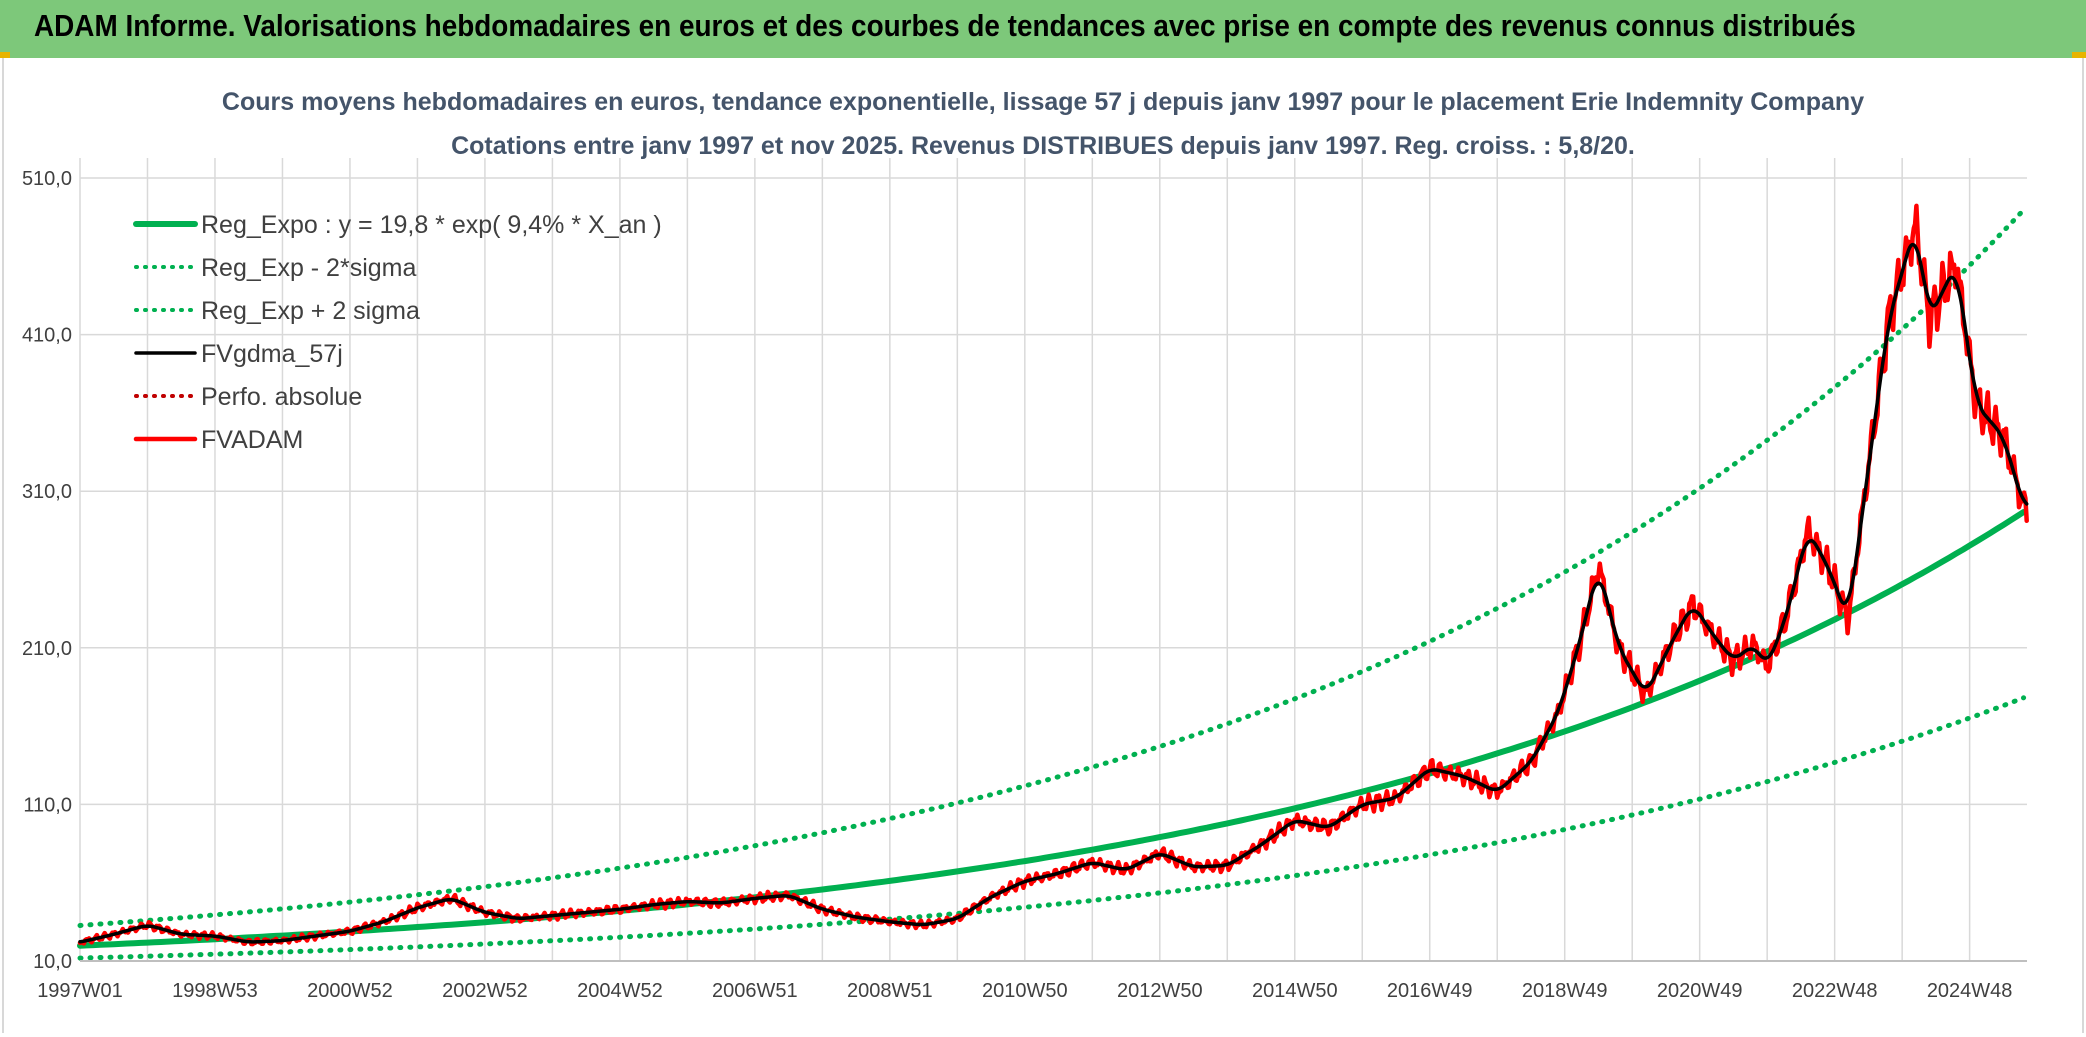  I want to click on corner-marker-right, so click(2079, 55).